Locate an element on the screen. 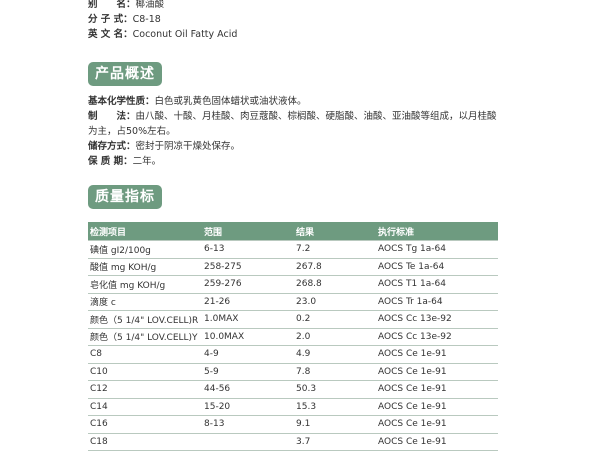  table-row: 滴度 c 21-26 23.0 AOCS Tr 1a-64 is located at coordinates (293, 302).